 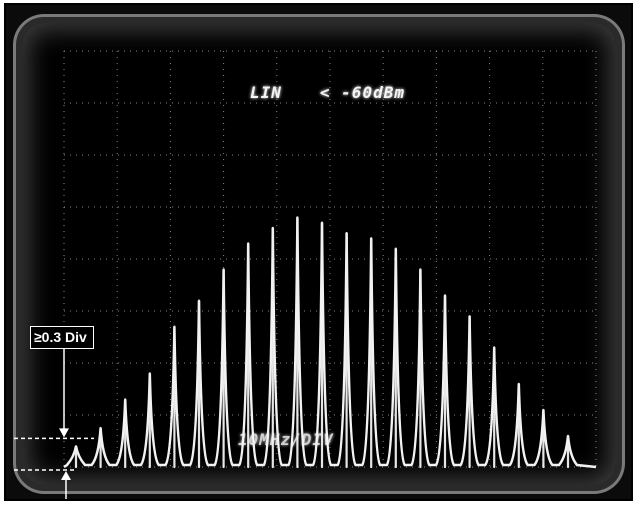 I want to click on screen-readout-bottom: 10MHz/DIV, so click(x=286, y=439).